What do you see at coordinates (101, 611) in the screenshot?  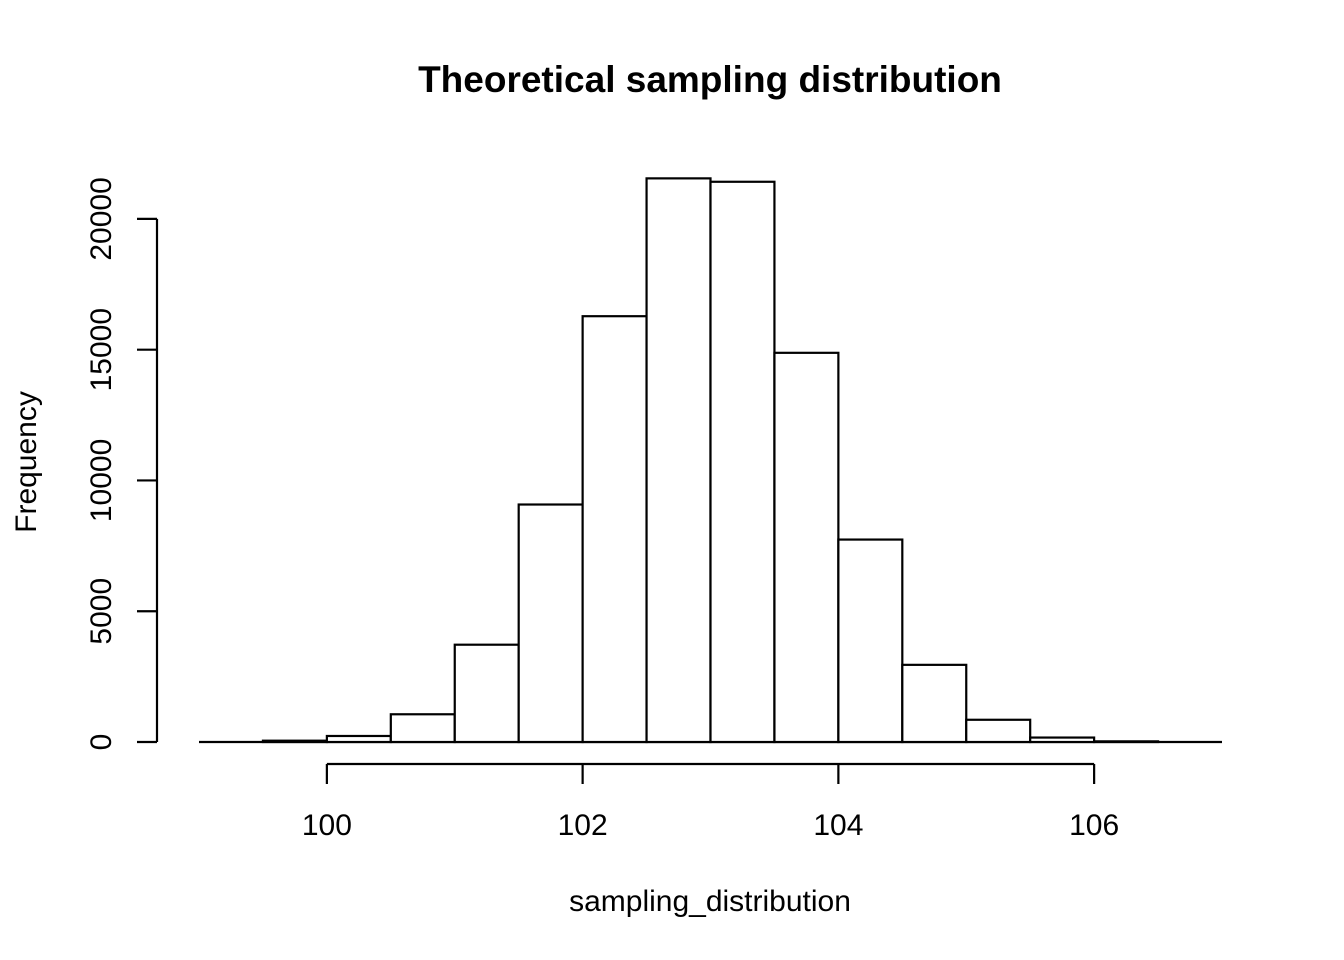 I see `y-tick-label: 5000` at bounding box center [101, 611].